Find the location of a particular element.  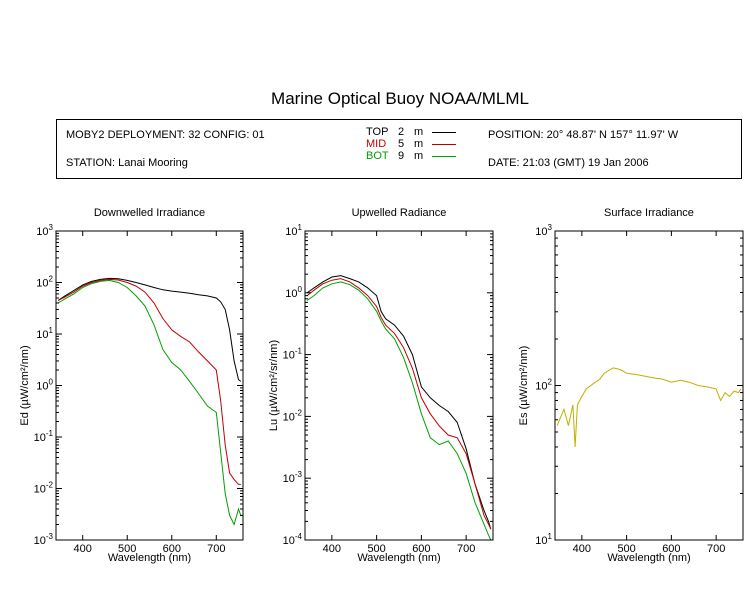

upwelled-radiance-xtick-label: 400 is located at coordinates (332, 549).